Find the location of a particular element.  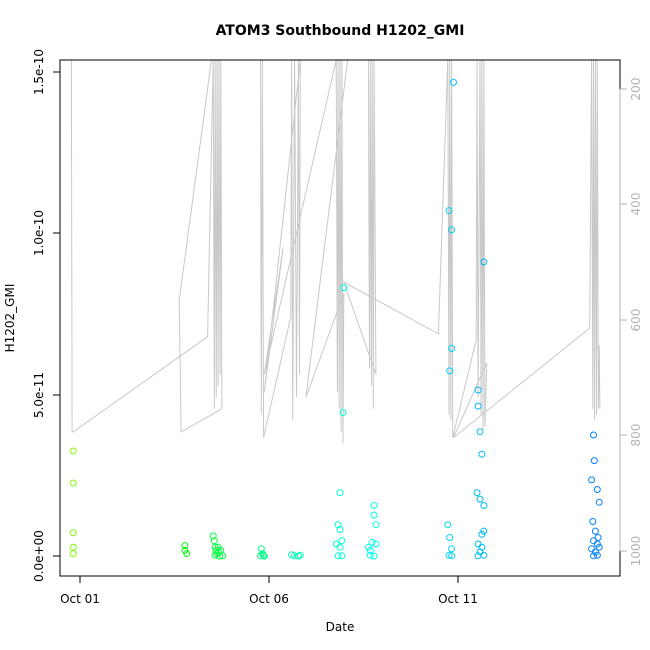

right-tick-label: 200 is located at coordinates (636, 89).